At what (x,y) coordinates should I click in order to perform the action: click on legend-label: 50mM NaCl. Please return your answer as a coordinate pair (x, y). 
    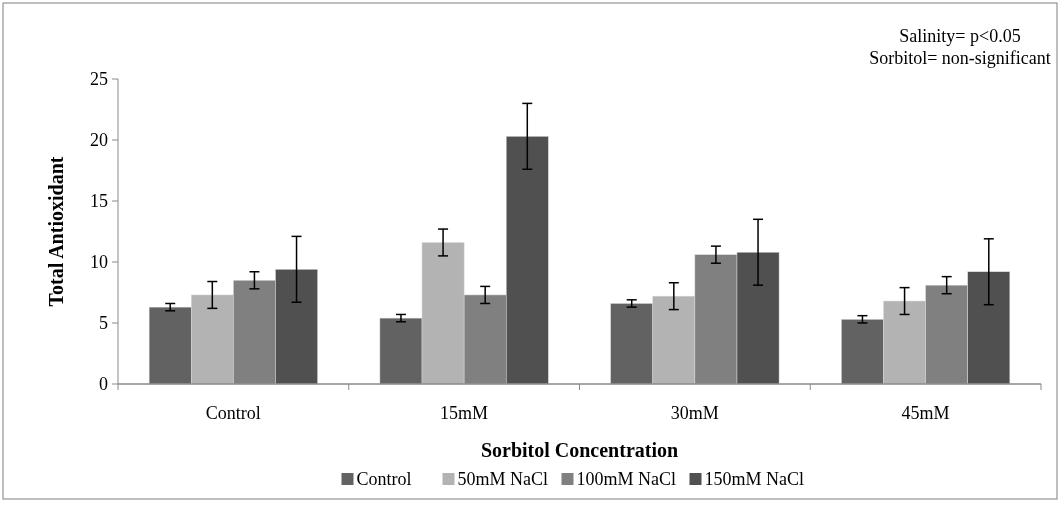
    Looking at the image, I should click on (503, 479).